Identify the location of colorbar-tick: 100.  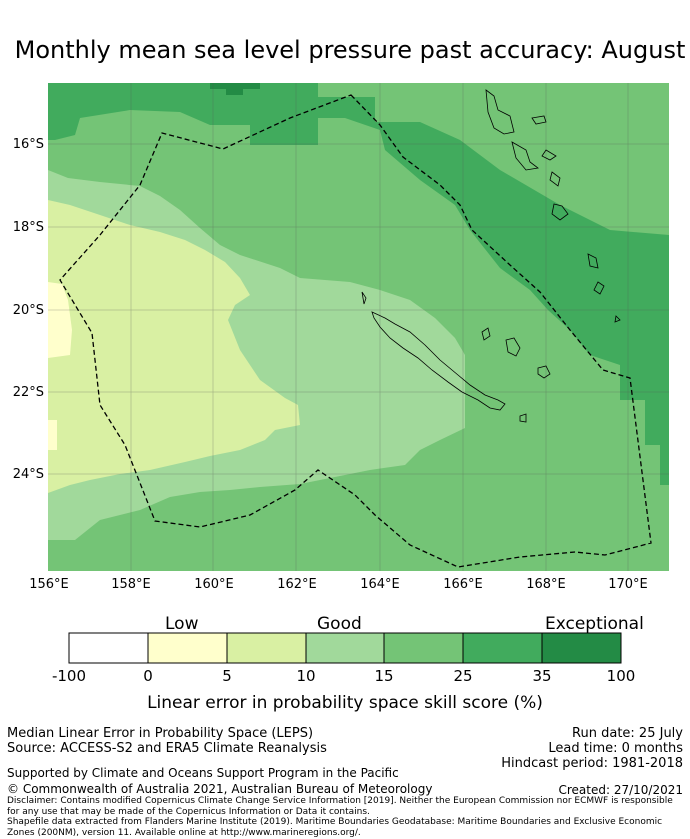
(621, 676).